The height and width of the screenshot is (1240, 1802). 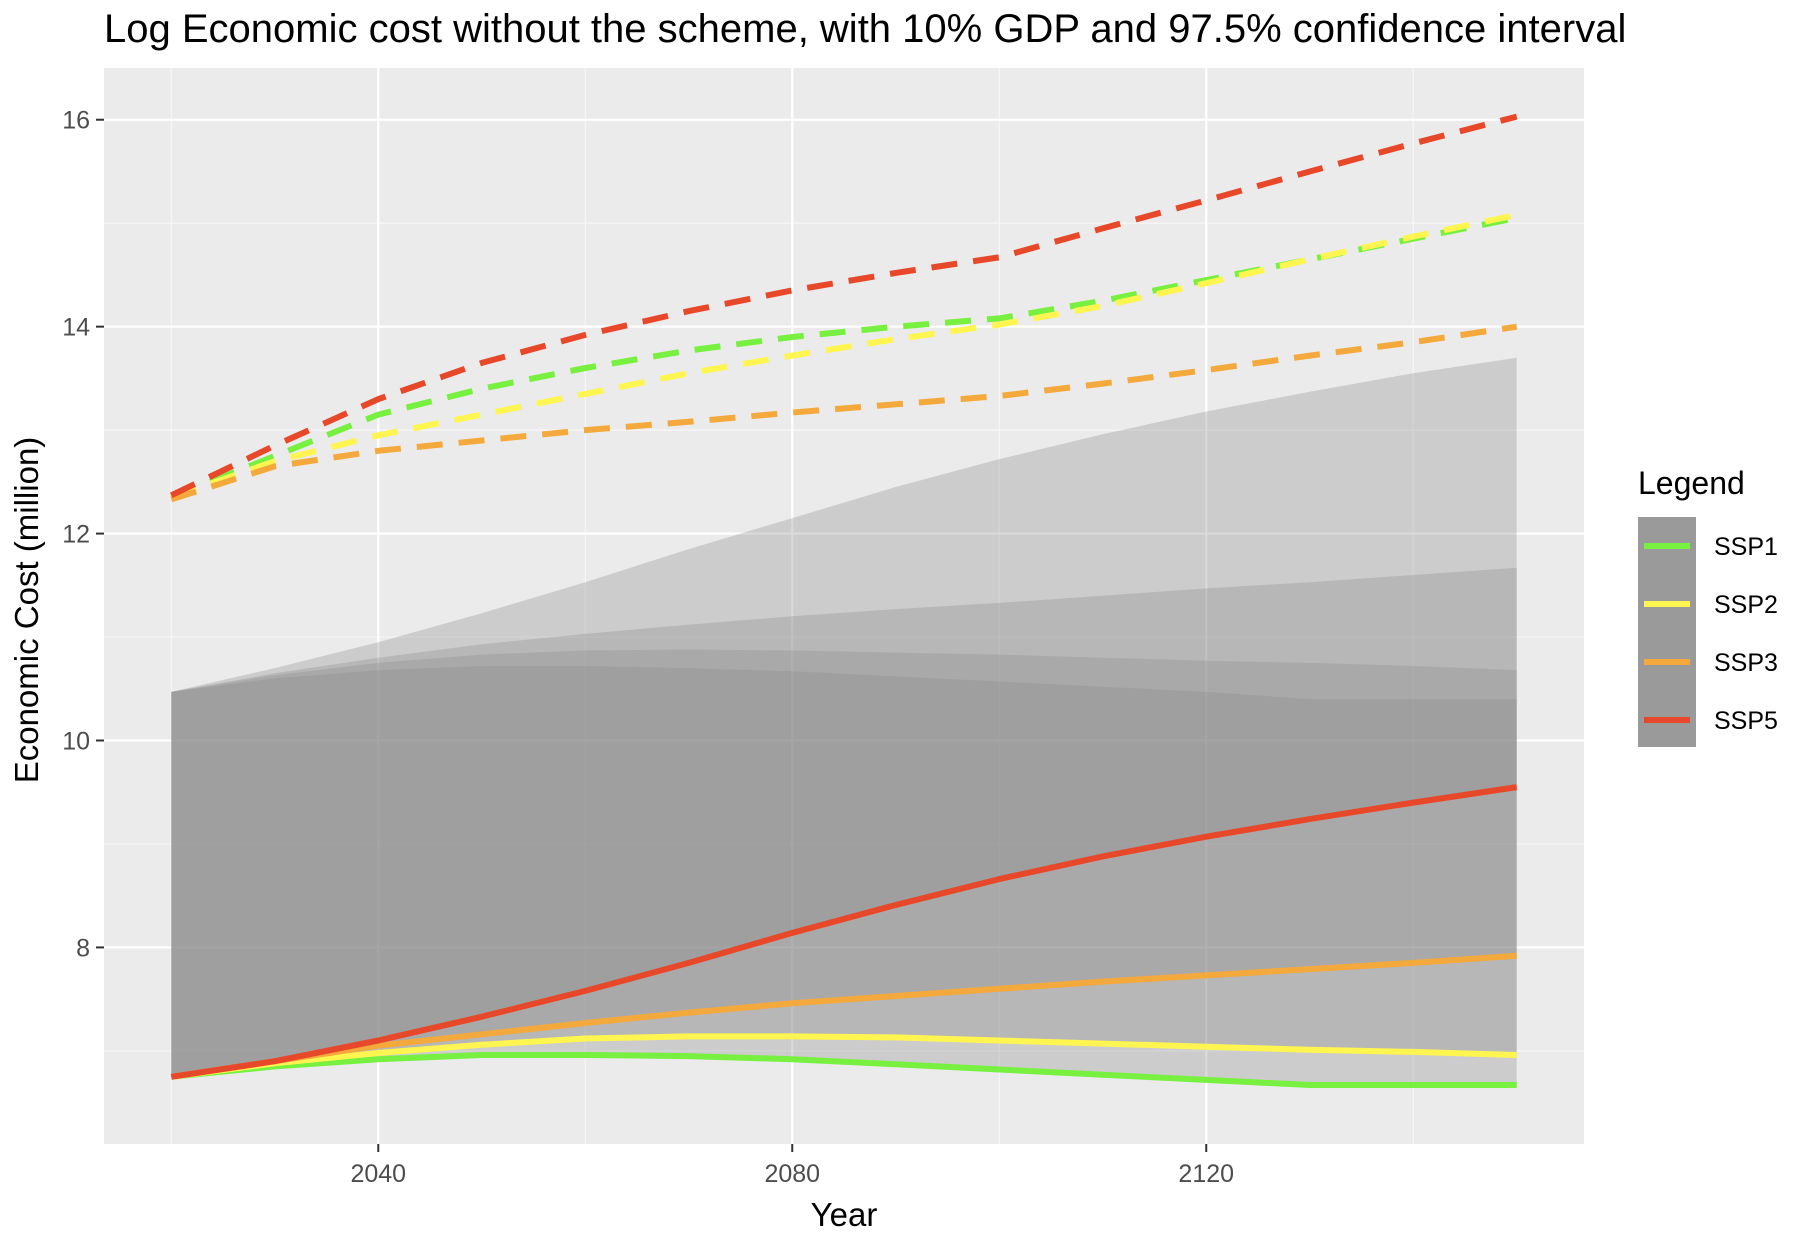 I want to click on legend-label-ssp2: SSP2, so click(x=1746, y=605).